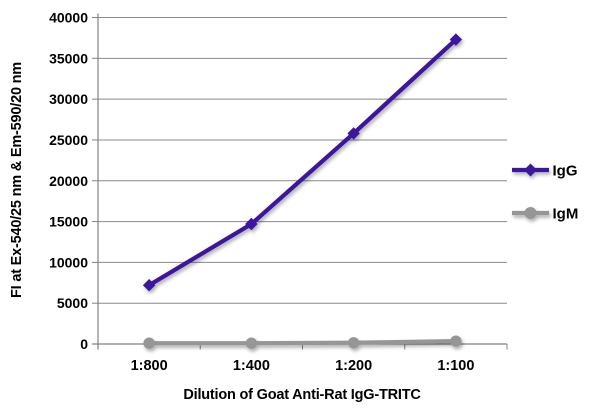 Image resolution: width=600 pixels, height=420 pixels. What do you see at coordinates (545, 193) in the screenshot?
I see `legend: IgG IgM` at bounding box center [545, 193].